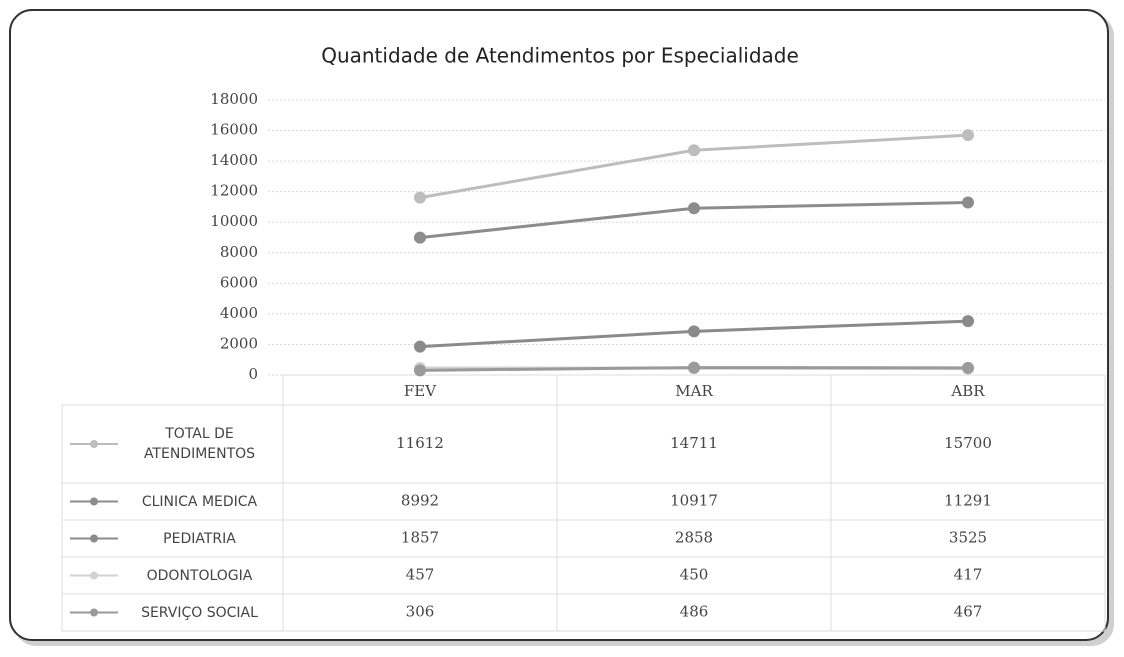  Describe the element at coordinates (239, 282) in the screenshot. I see `y-tick-label: 6000` at that location.